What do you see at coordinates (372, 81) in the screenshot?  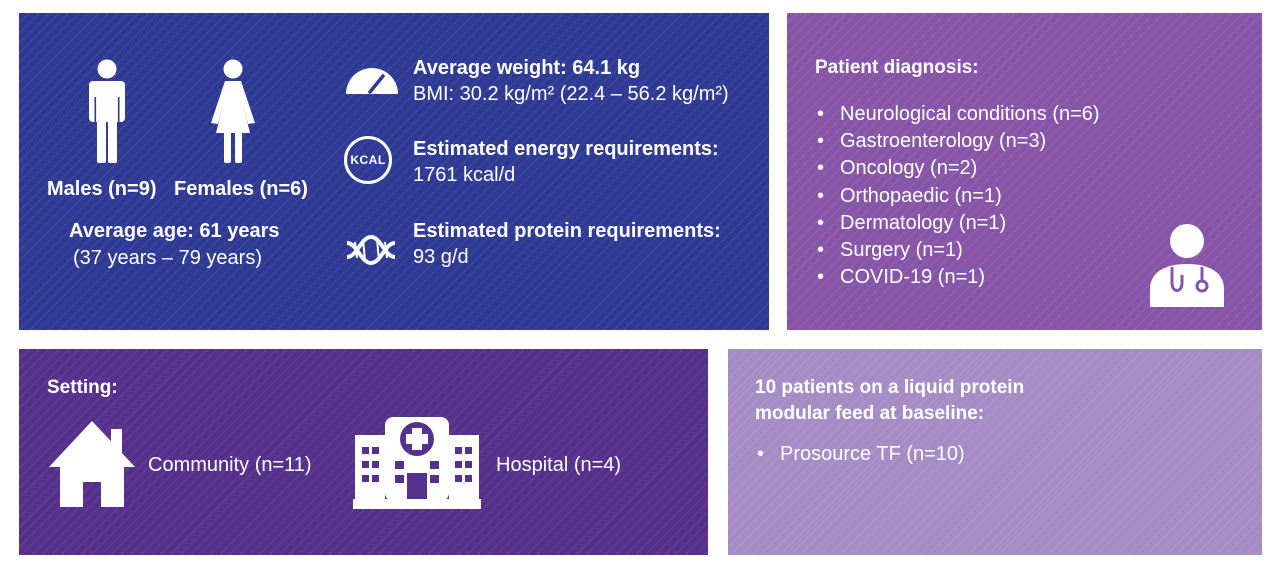 I see `gauge-icon` at bounding box center [372, 81].